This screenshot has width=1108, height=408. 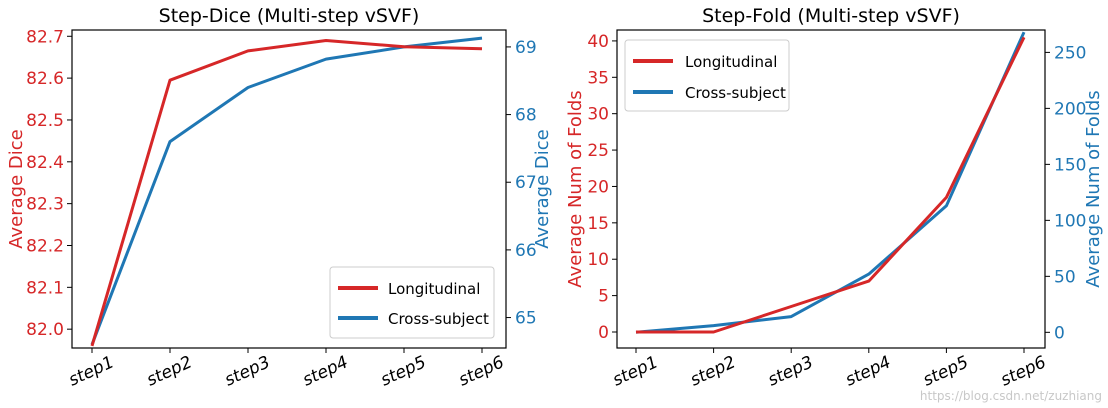 I want to click on y-tick-label-left: 10, so click(x=598, y=260).